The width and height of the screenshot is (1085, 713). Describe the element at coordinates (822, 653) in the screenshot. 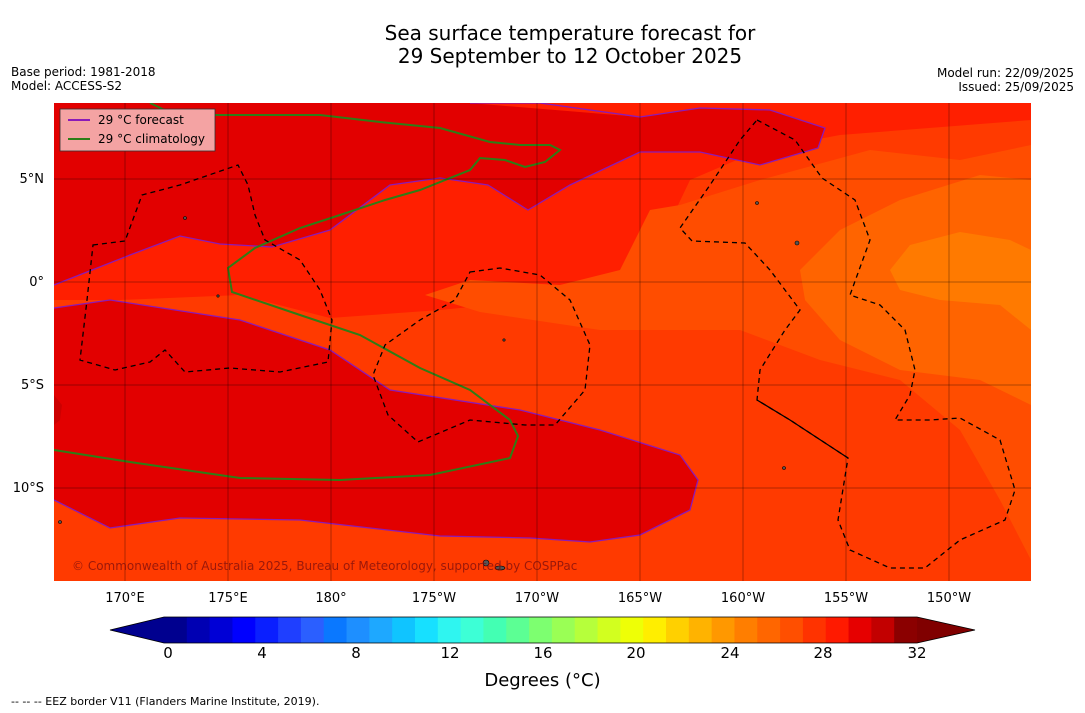

I see `colorbar-tick-label: 28` at that location.